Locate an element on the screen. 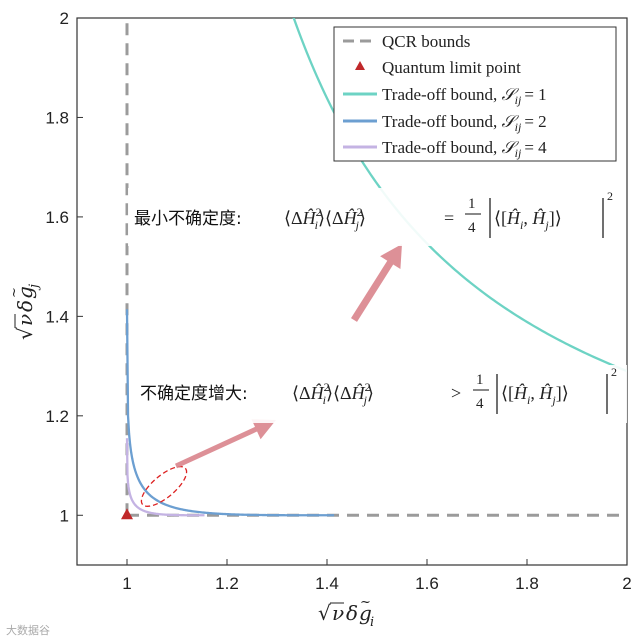 The width and height of the screenshot is (641, 641). highlight-ellipse is located at coordinates (164, 486).